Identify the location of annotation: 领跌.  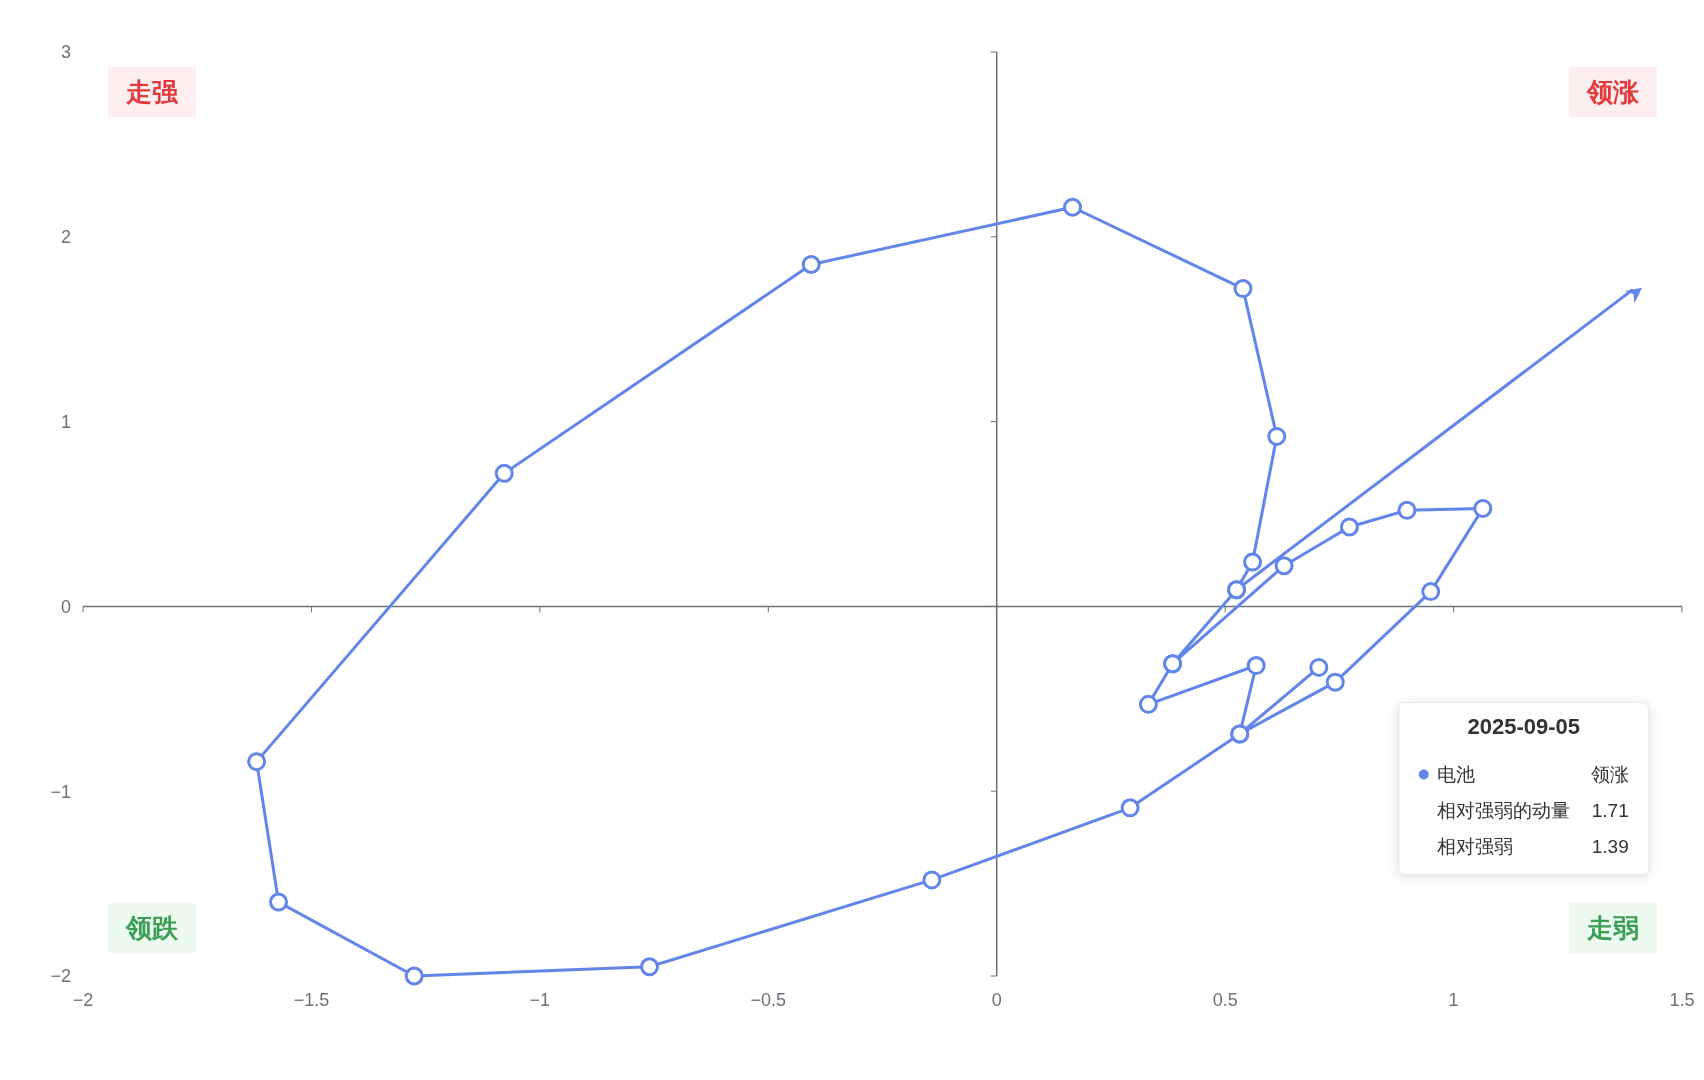
(152, 928).